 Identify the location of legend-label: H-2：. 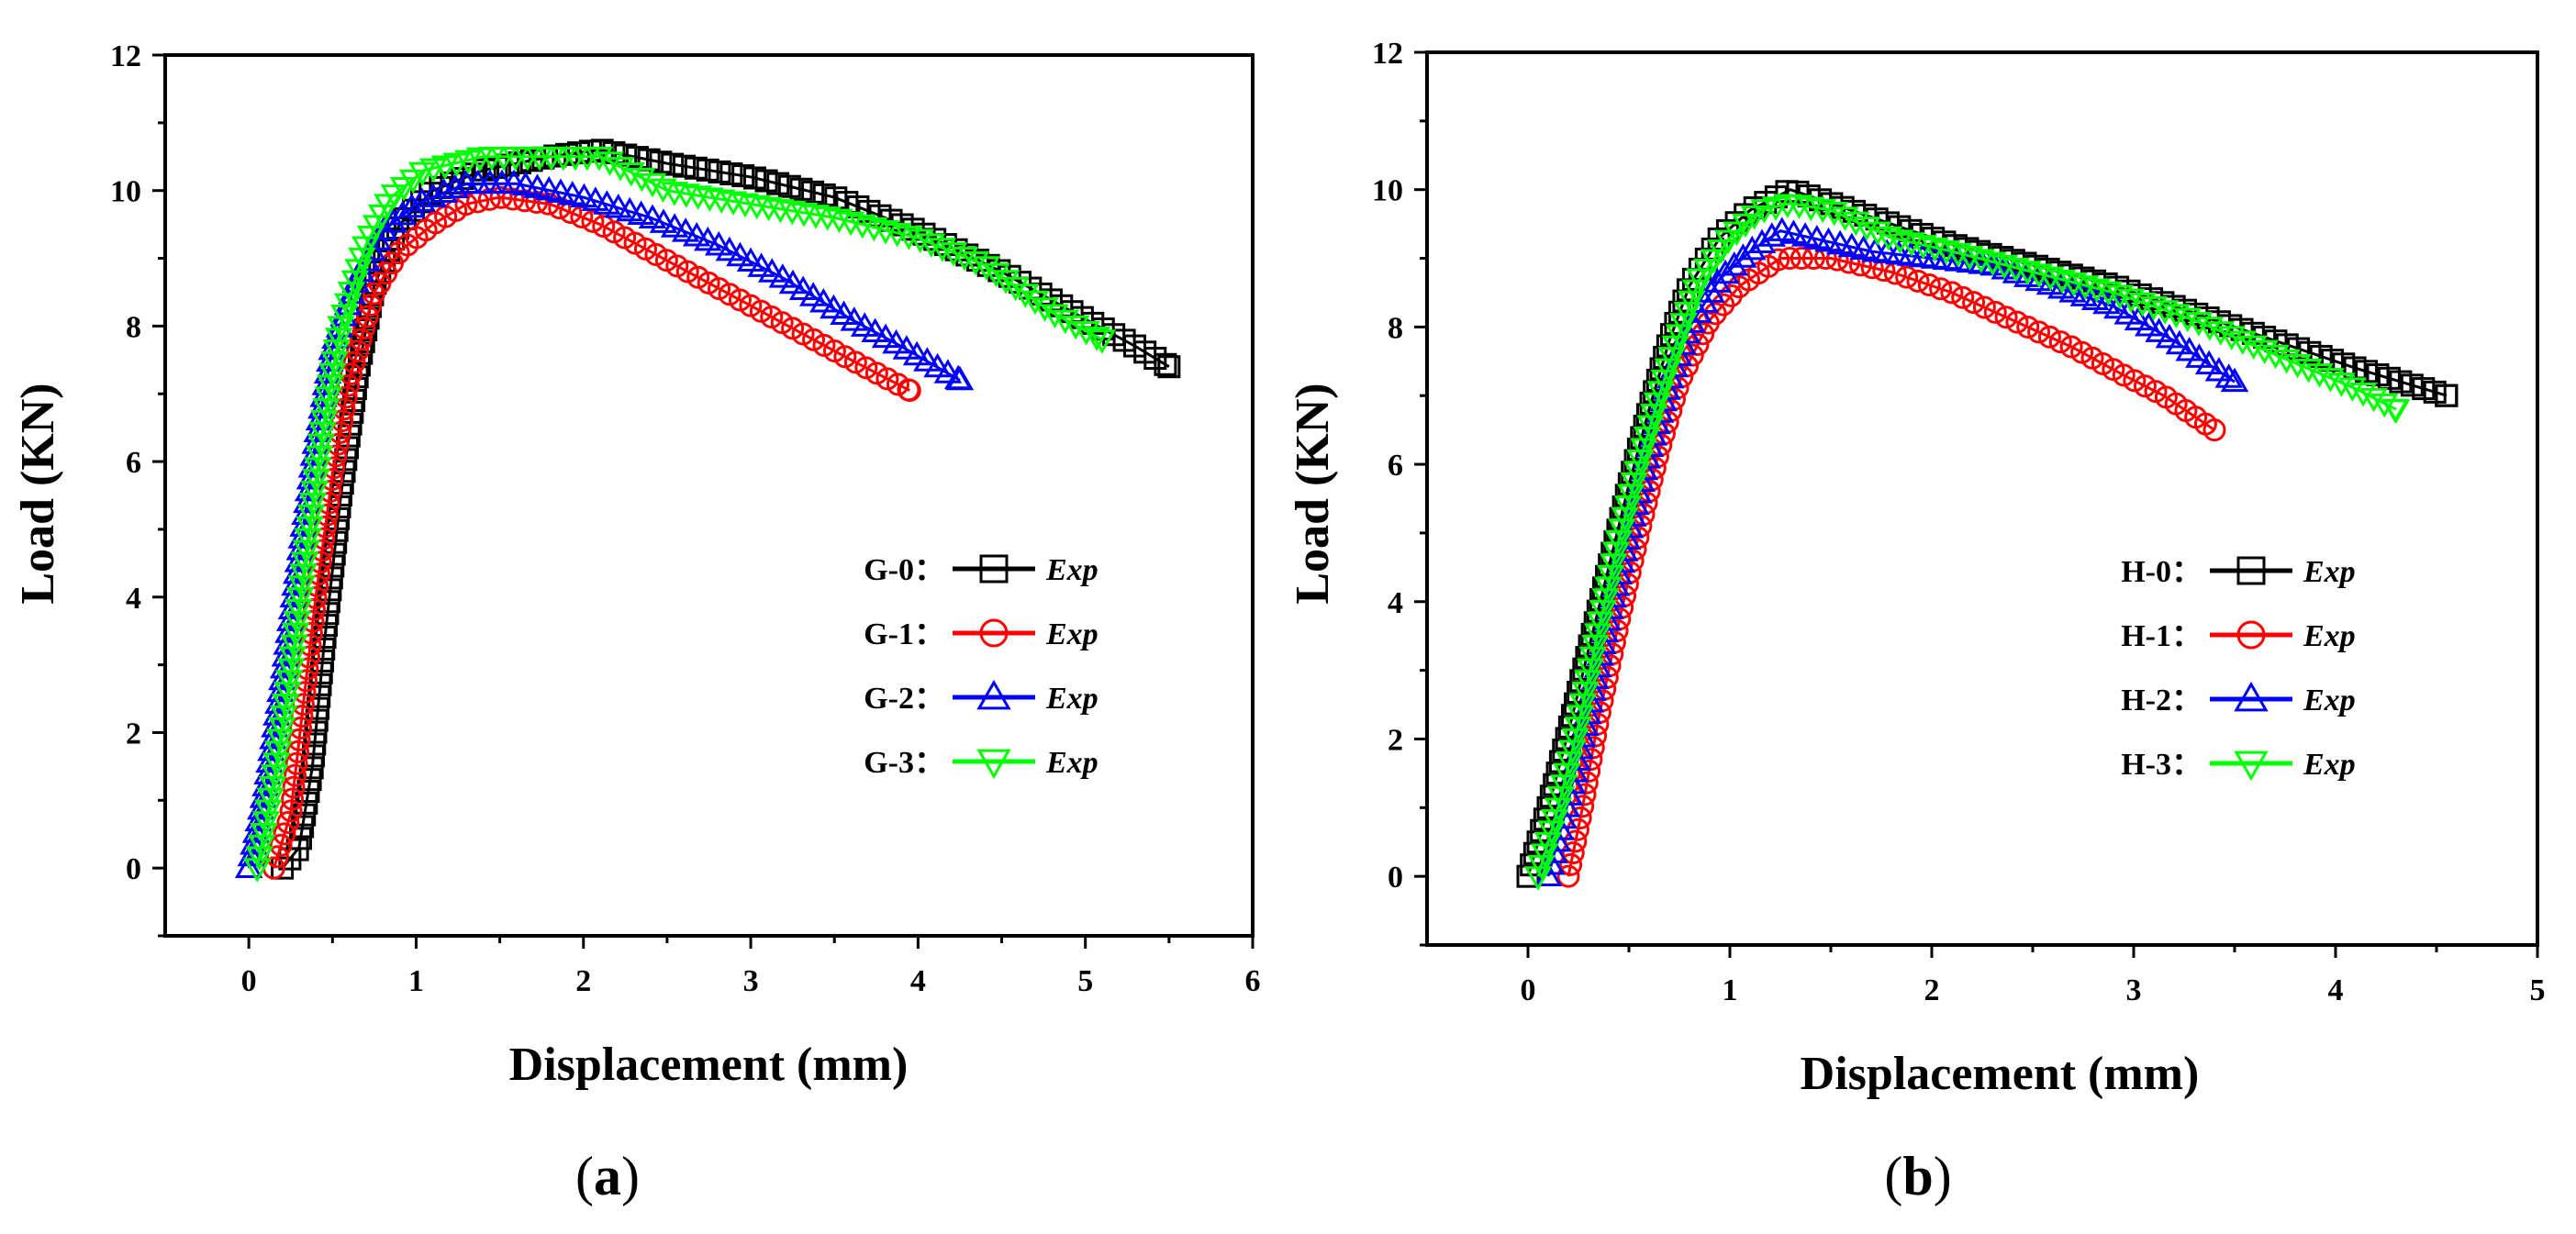
(2162, 701).